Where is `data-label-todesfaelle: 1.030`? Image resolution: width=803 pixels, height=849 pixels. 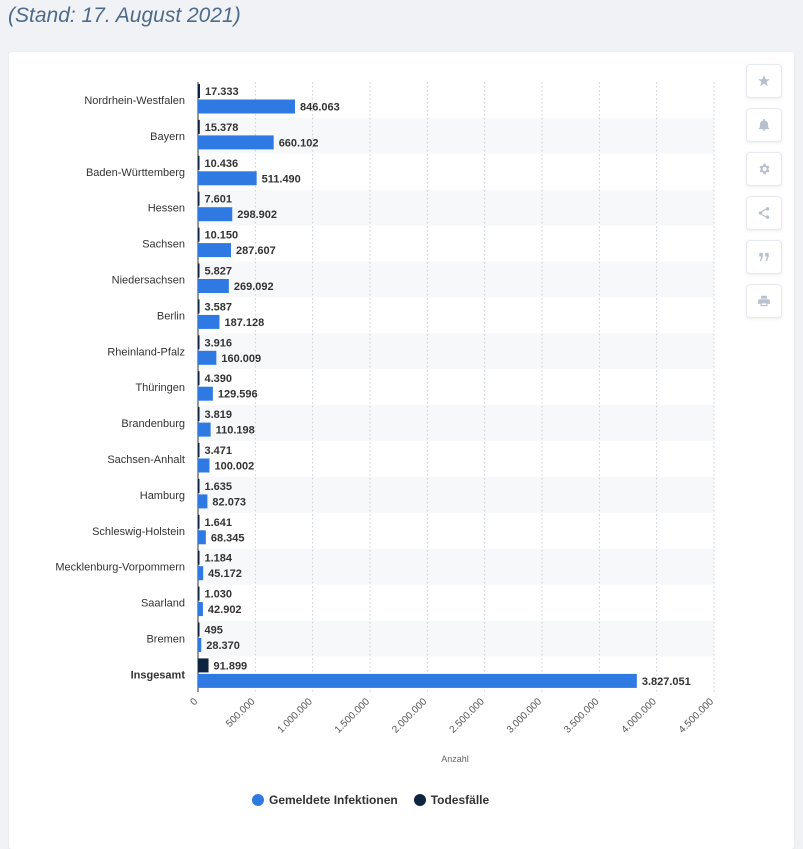 data-label-todesfaelle: 1.030 is located at coordinates (219, 595).